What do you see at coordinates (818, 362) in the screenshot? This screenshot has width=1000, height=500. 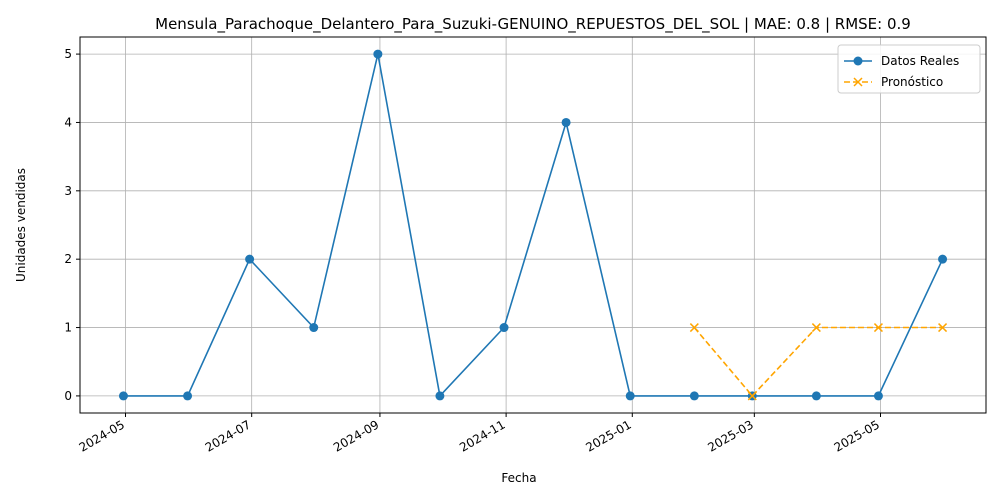 I see `series-forecast` at bounding box center [818, 362].